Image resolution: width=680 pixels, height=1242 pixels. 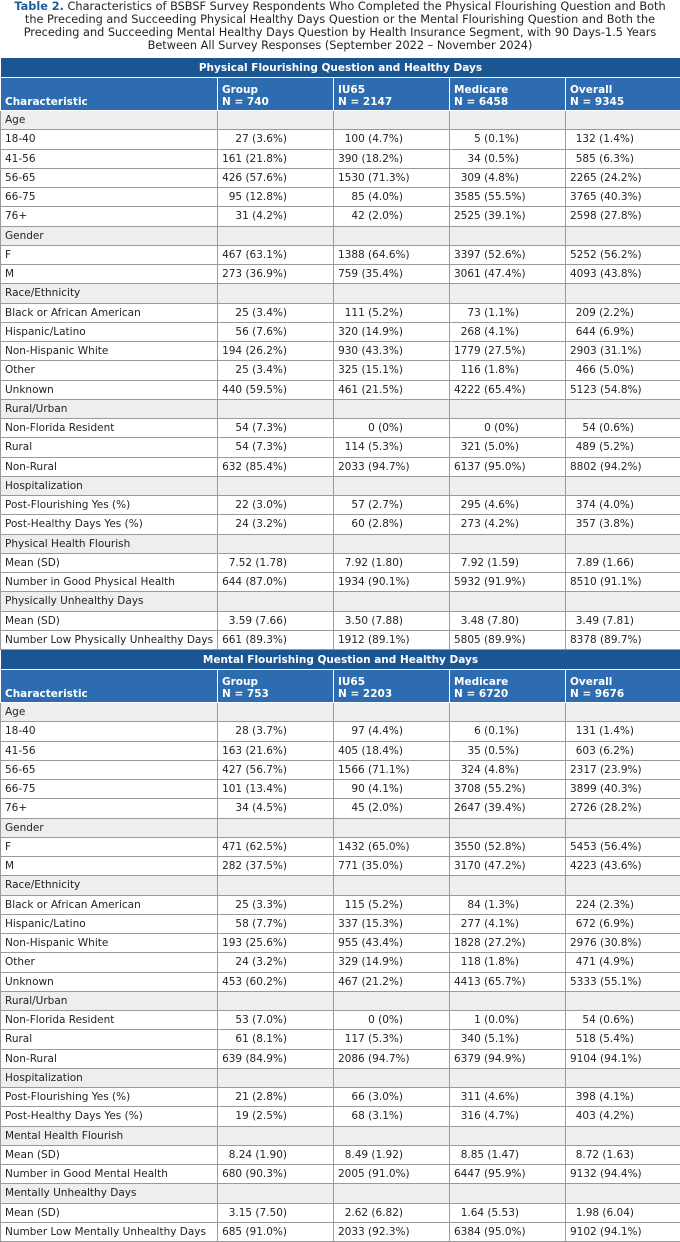 What do you see at coordinates (245, 102) in the screenshot?
I see `column-n: N = 740` at bounding box center [245, 102].